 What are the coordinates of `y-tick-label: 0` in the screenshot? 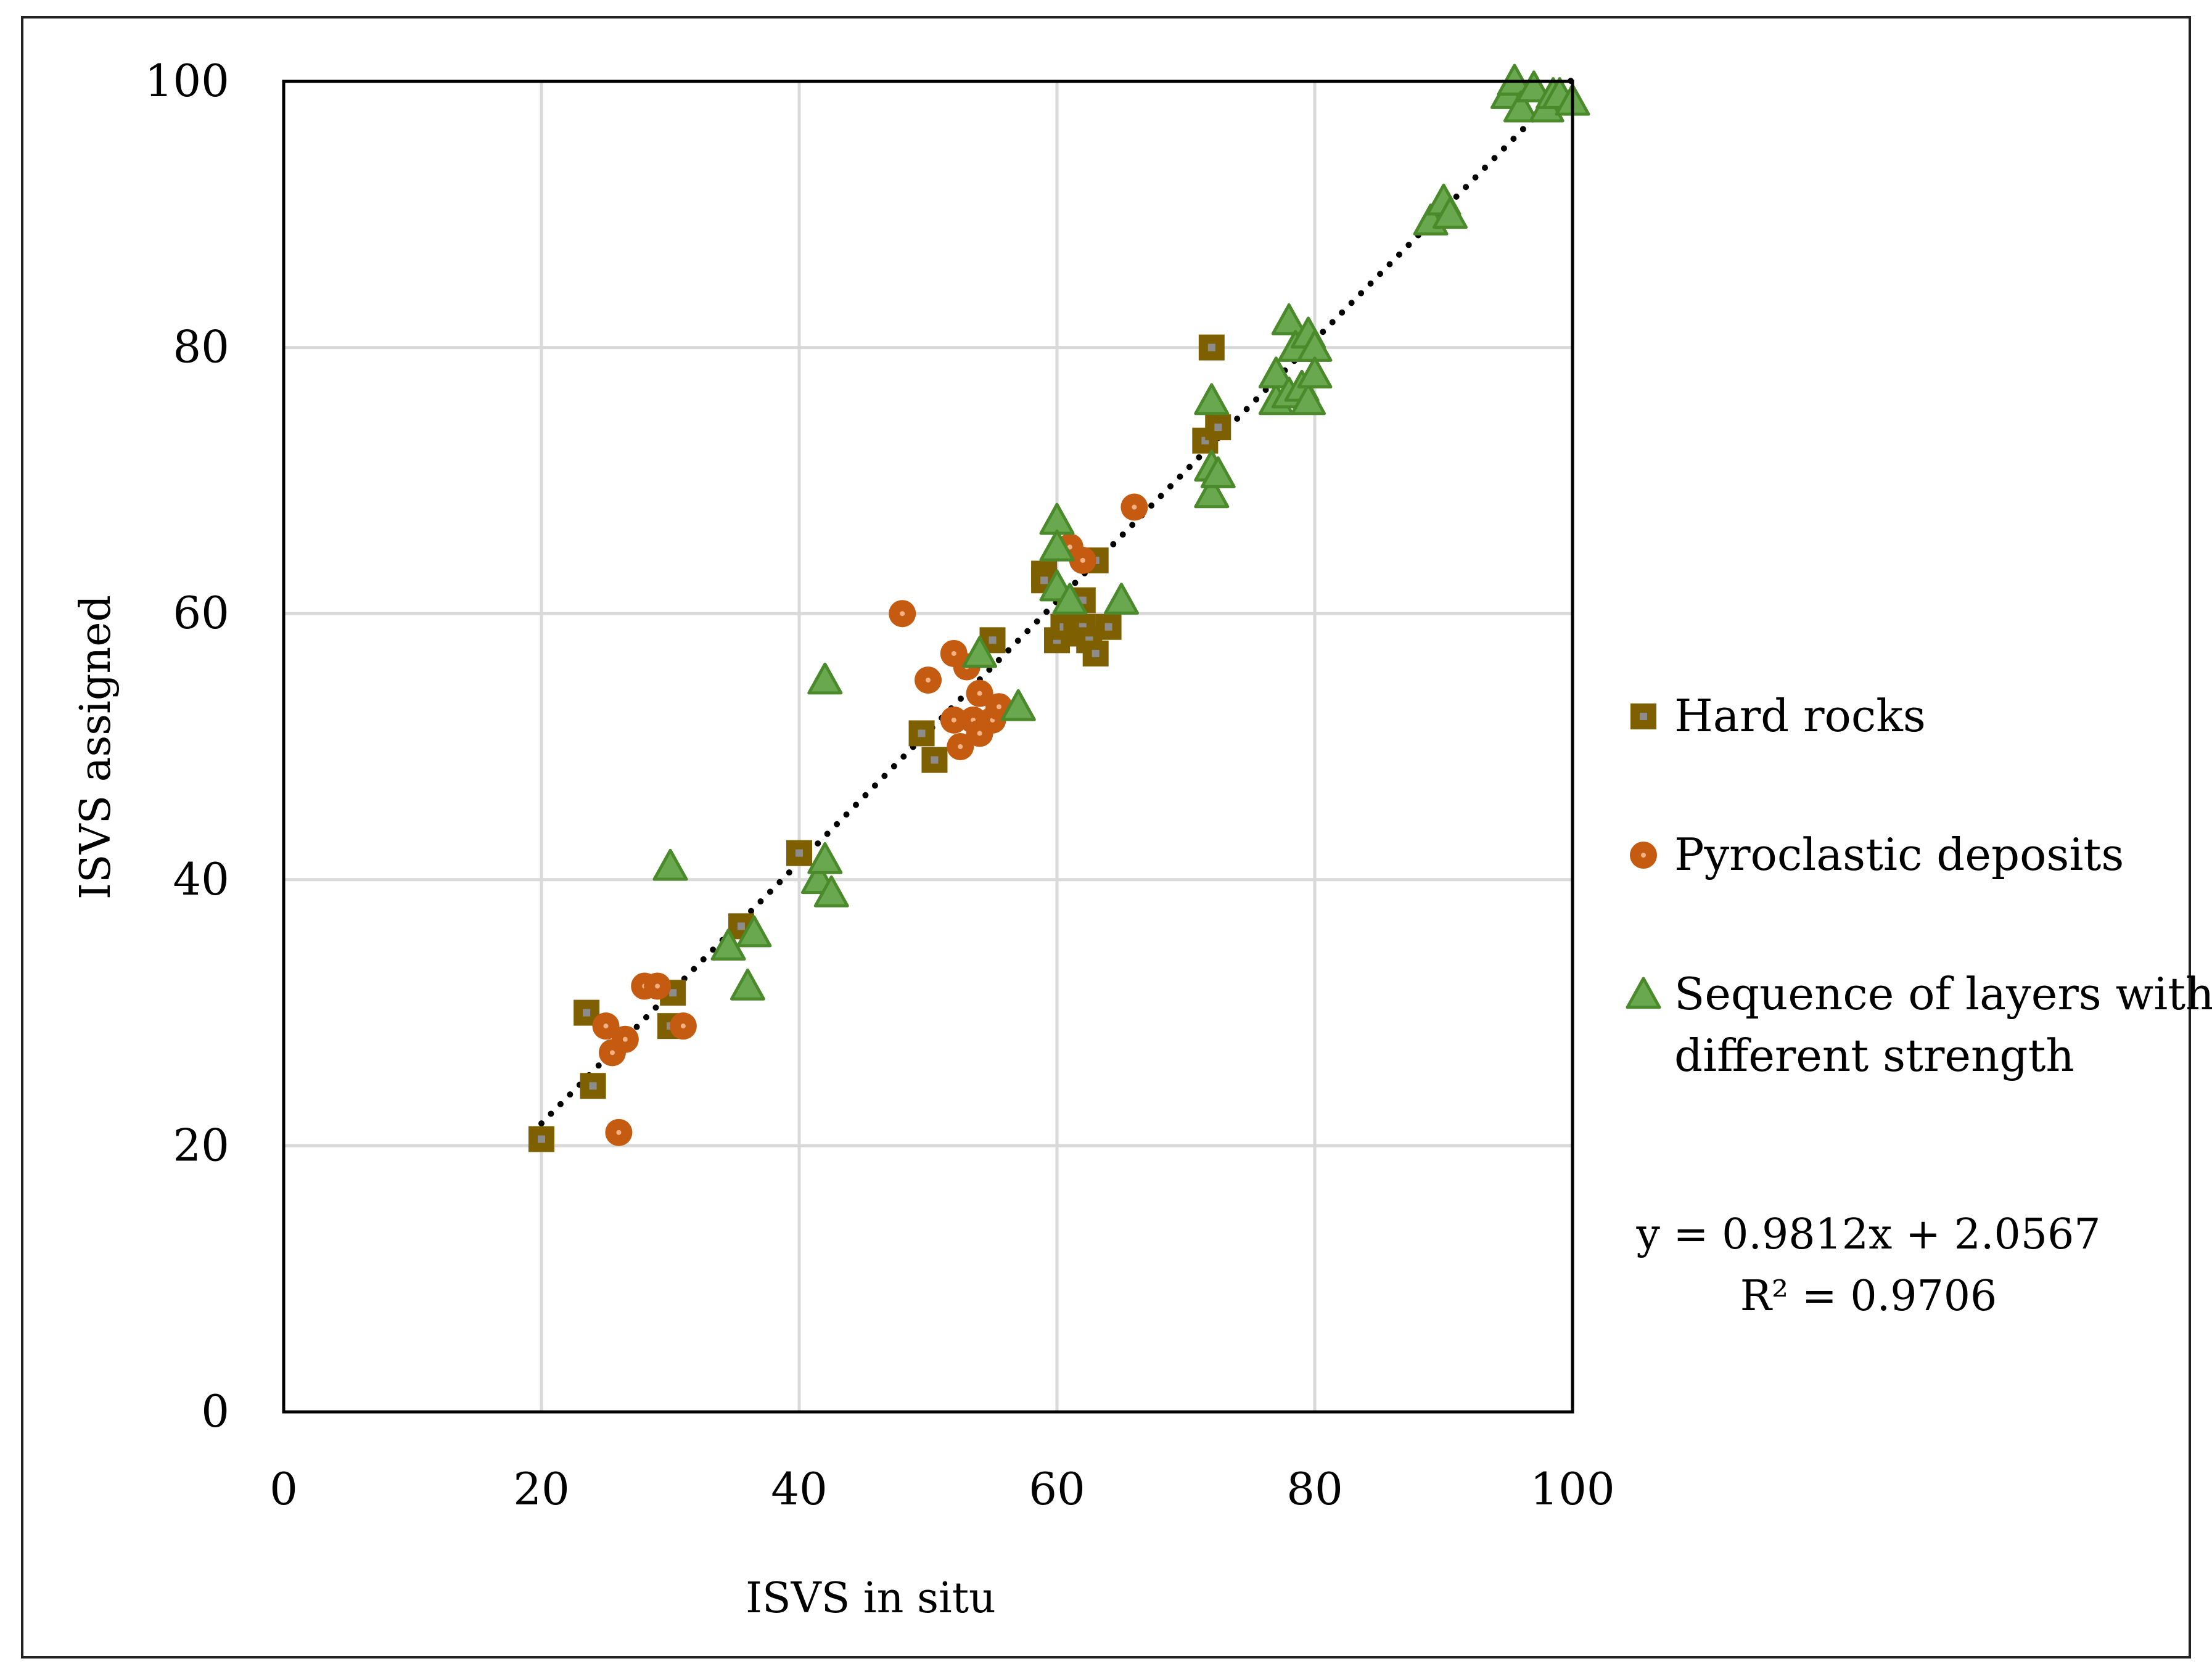 It's located at (215, 1411).